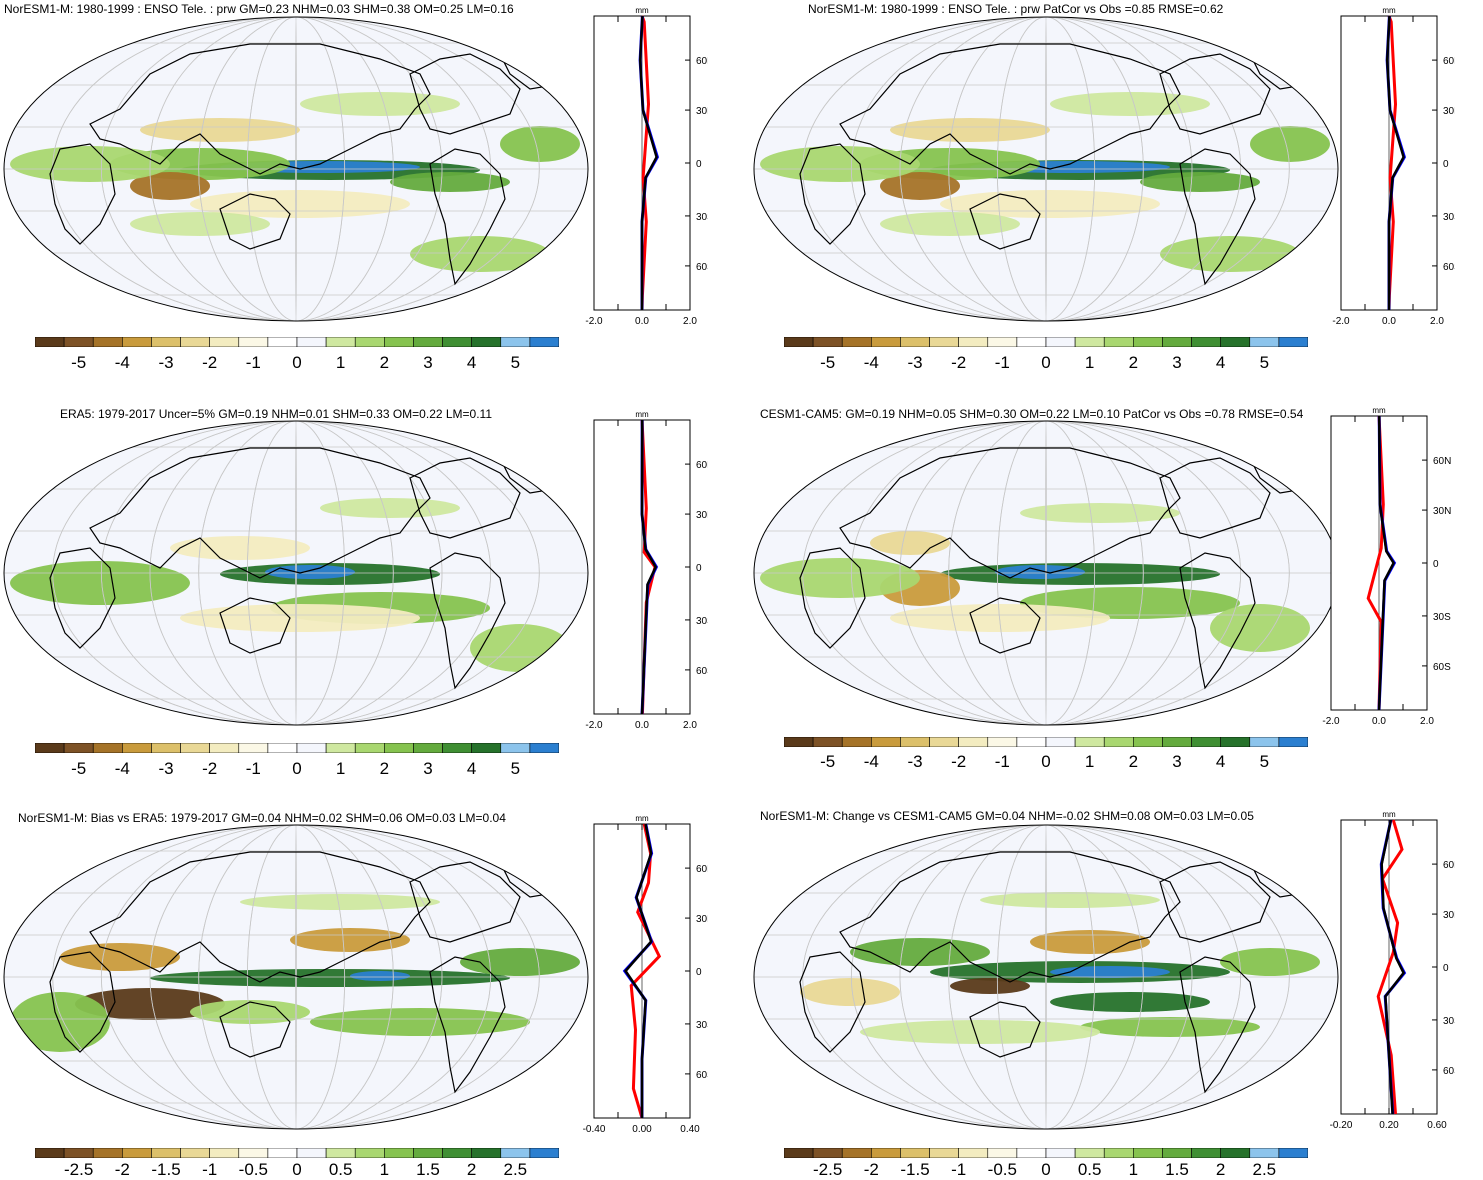 The height and width of the screenshot is (1180, 1483). I want to click on profile-x-label: 0.20, so click(1389, 1125).